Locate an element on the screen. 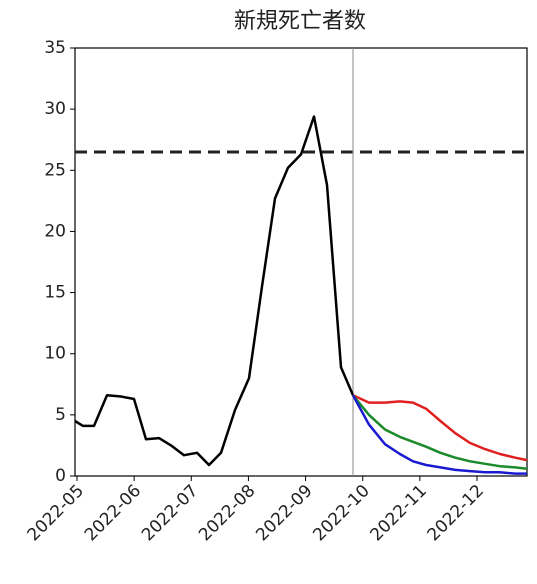 This screenshot has width=537, height=584. x-tick-label: 2022-09 is located at coordinates (284, 513).